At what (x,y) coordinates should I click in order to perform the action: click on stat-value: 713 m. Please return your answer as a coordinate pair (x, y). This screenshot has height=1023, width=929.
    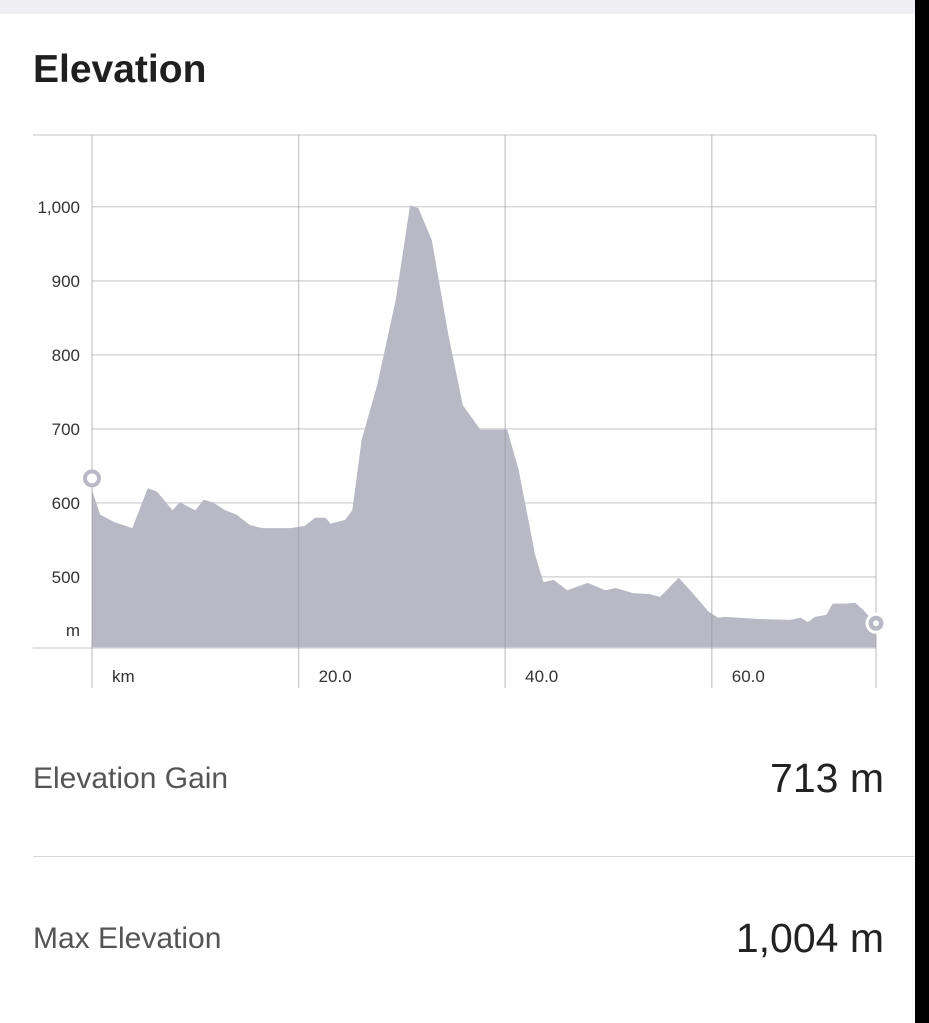
    Looking at the image, I should click on (827, 778).